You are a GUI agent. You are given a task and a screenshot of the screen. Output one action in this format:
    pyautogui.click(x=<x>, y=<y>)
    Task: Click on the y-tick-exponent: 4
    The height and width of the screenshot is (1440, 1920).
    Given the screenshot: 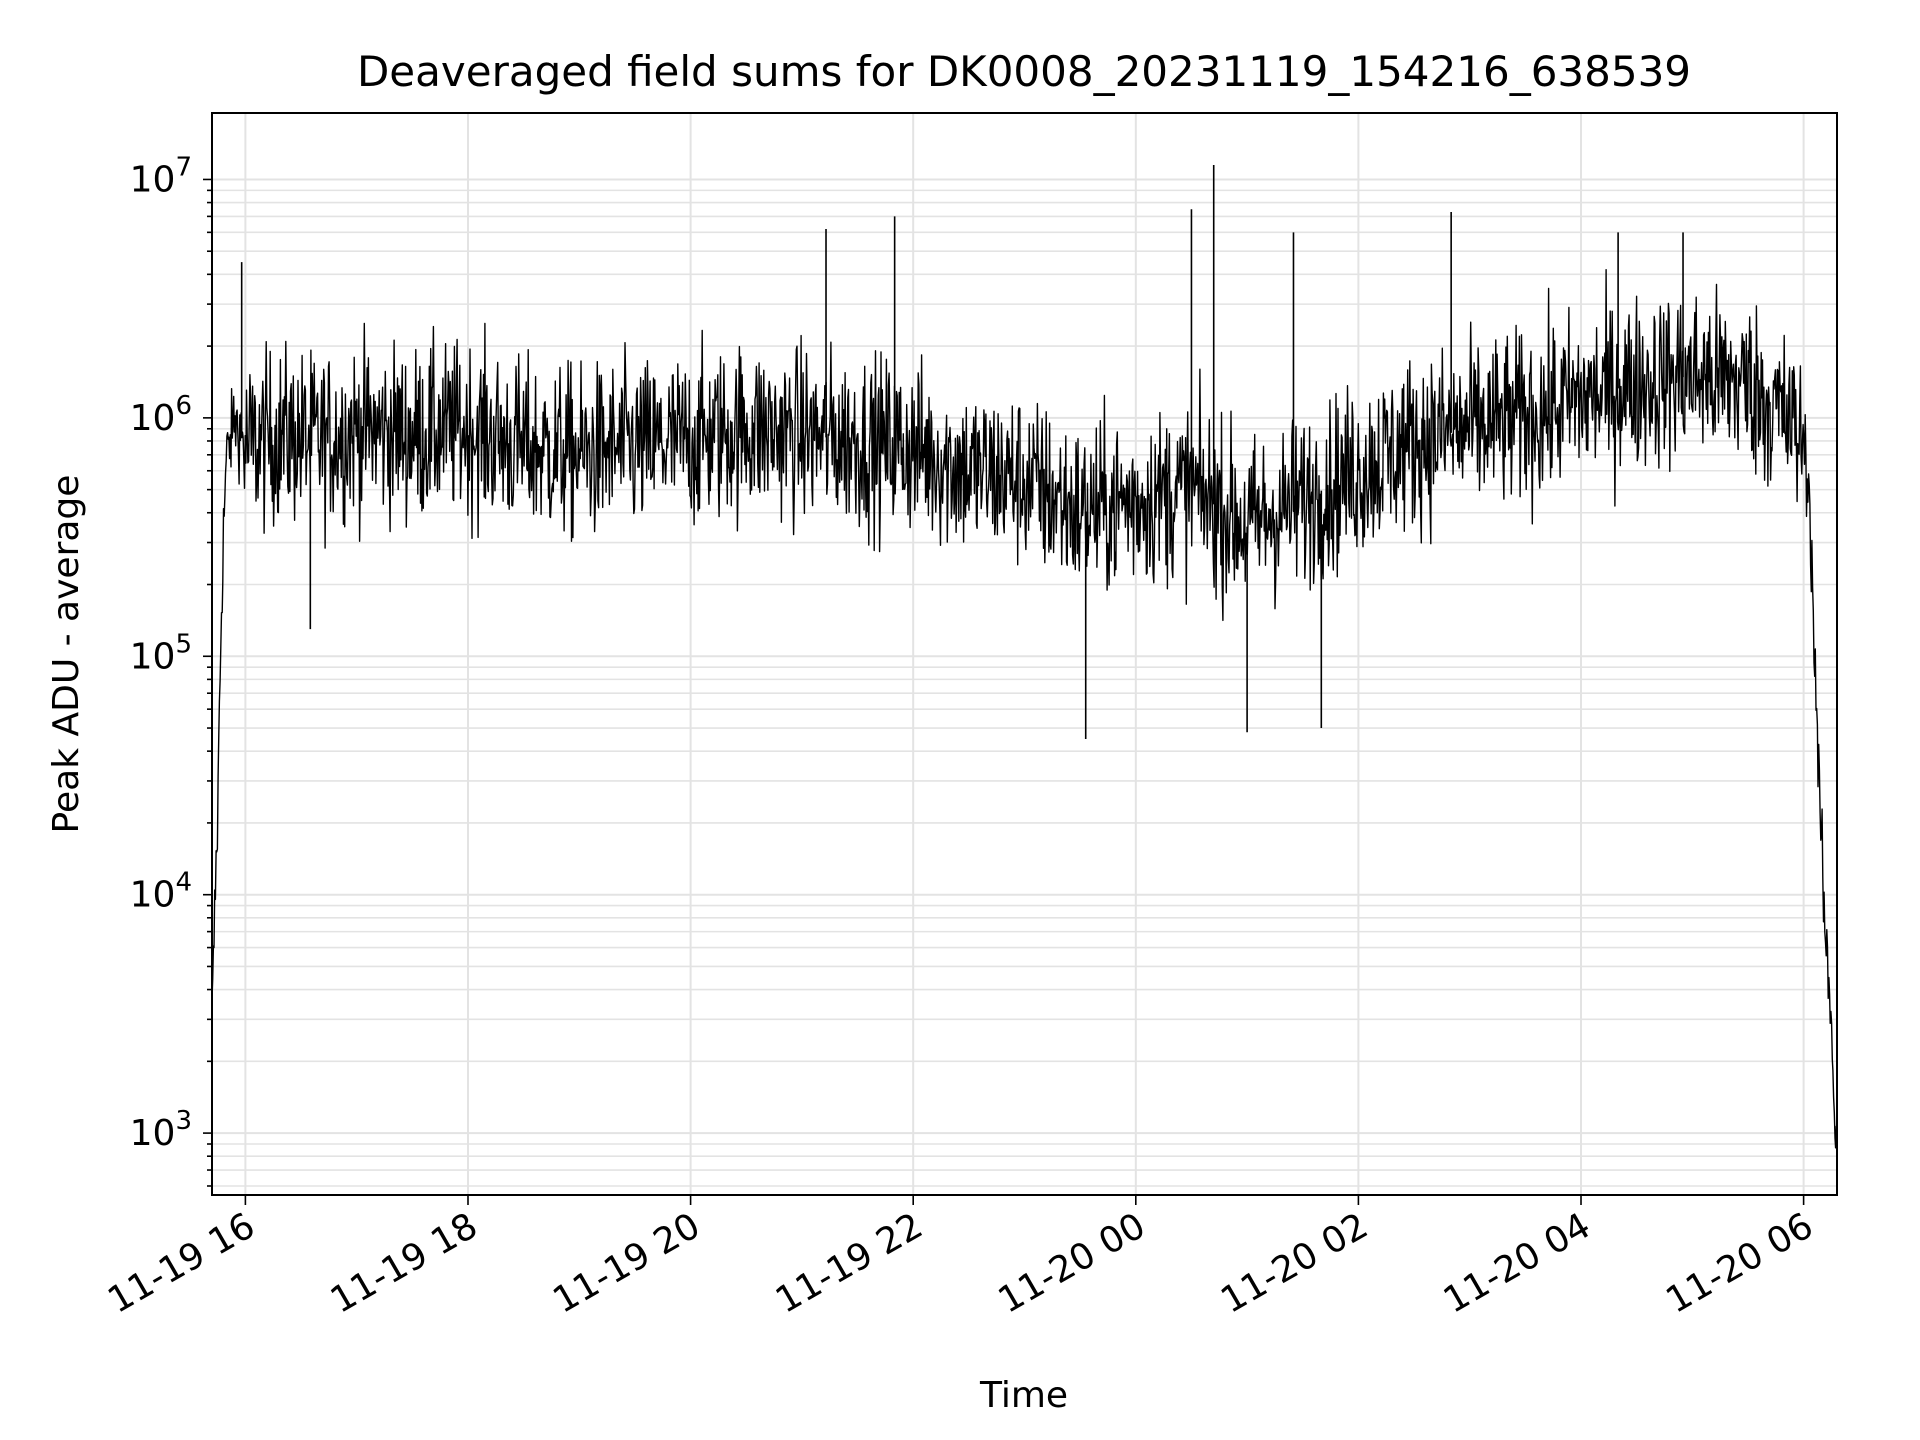 What is the action you would take?
    pyautogui.click(x=183, y=883)
    